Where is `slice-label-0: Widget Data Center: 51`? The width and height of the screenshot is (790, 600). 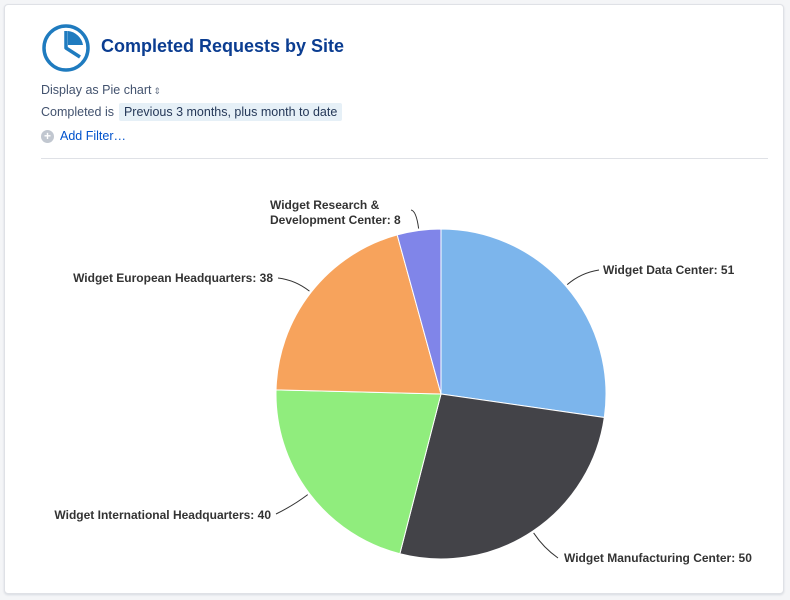 slice-label-0: Widget Data Center: 51 is located at coordinates (669, 270).